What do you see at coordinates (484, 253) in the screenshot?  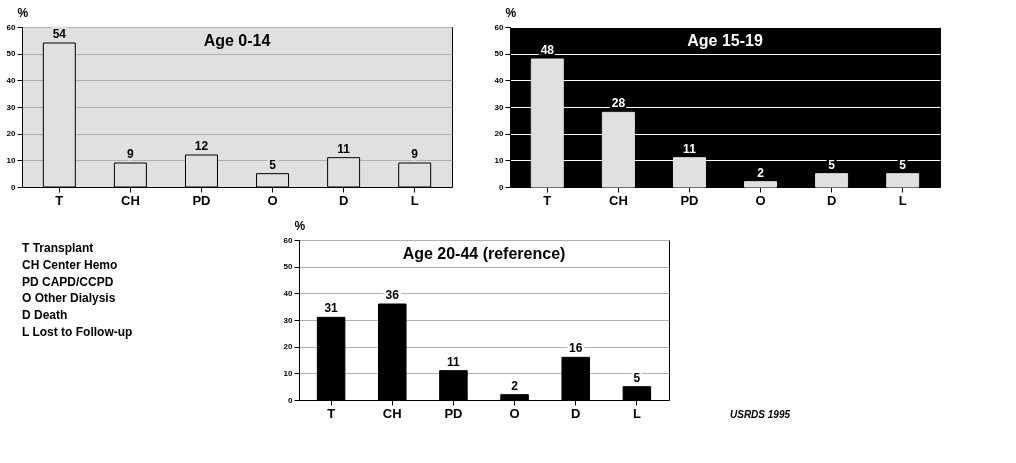 I see `chart-title: Age 20-44 (reference)` at bounding box center [484, 253].